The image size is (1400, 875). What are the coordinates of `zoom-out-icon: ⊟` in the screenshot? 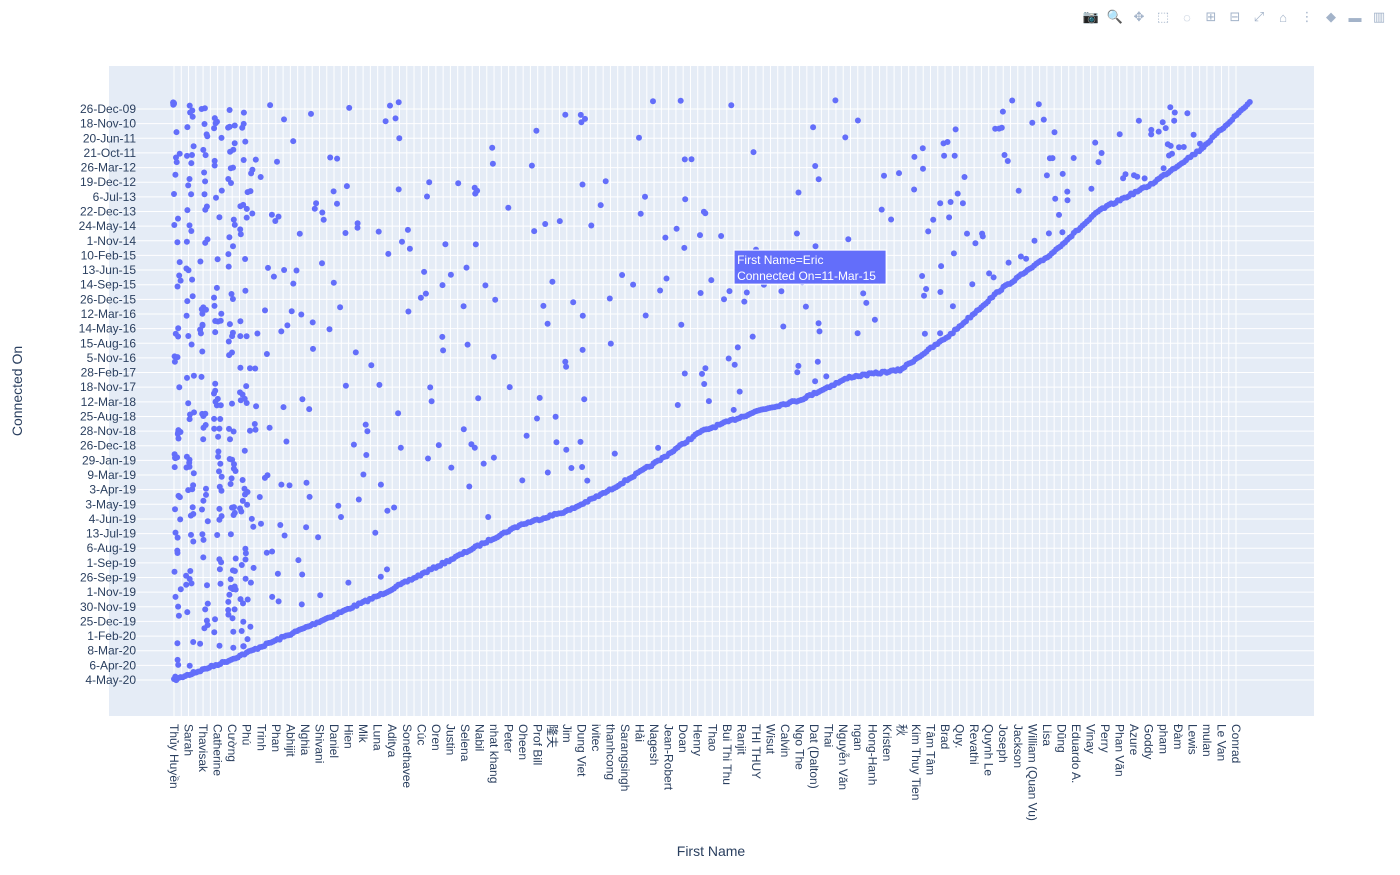 It's located at (1235, 16).